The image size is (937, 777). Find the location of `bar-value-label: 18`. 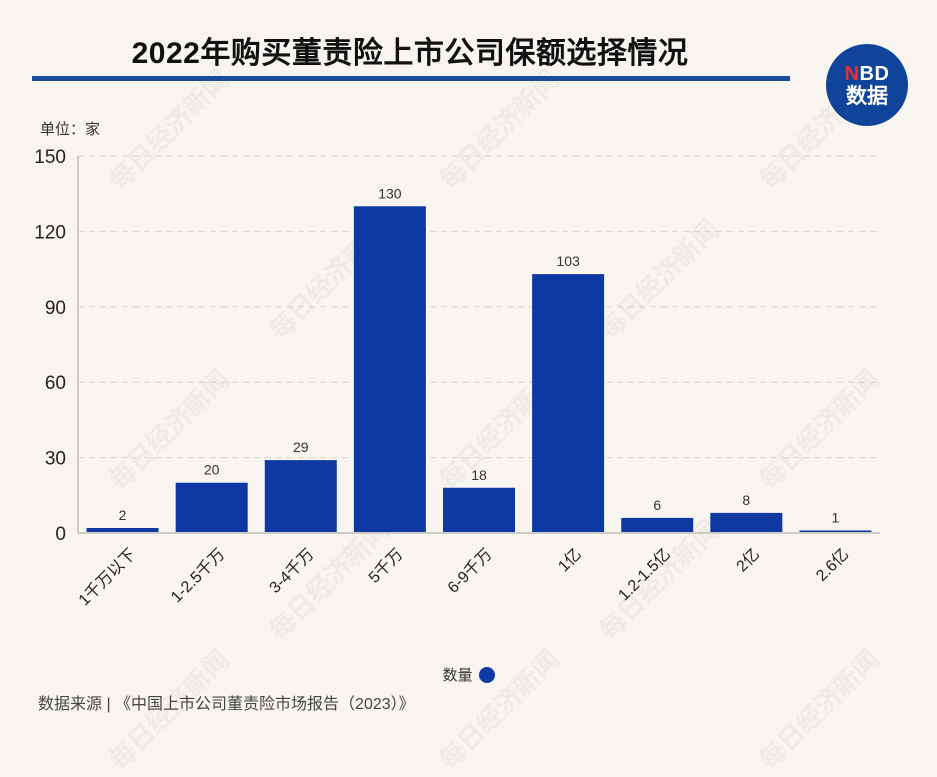

bar-value-label: 18 is located at coordinates (479, 475).